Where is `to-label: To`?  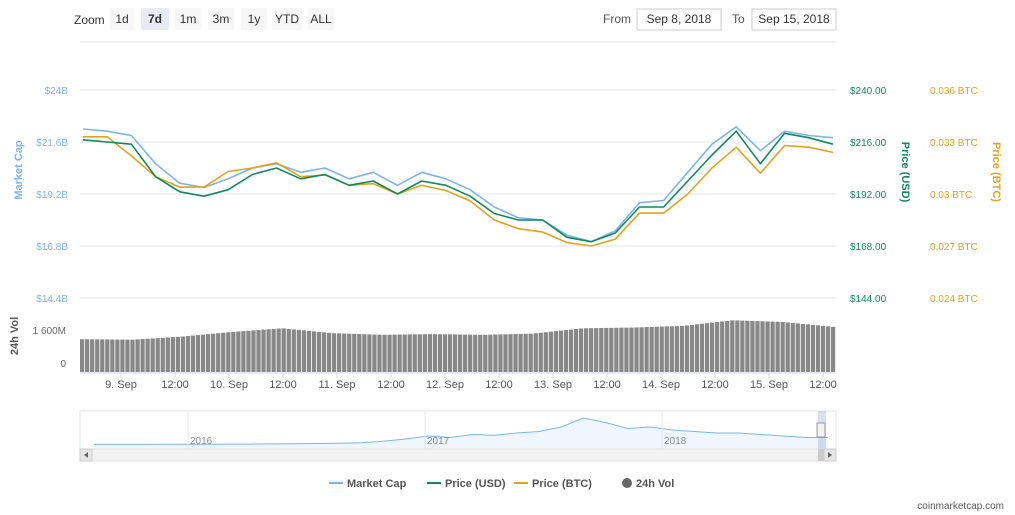
to-label: To is located at coordinates (738, 19).